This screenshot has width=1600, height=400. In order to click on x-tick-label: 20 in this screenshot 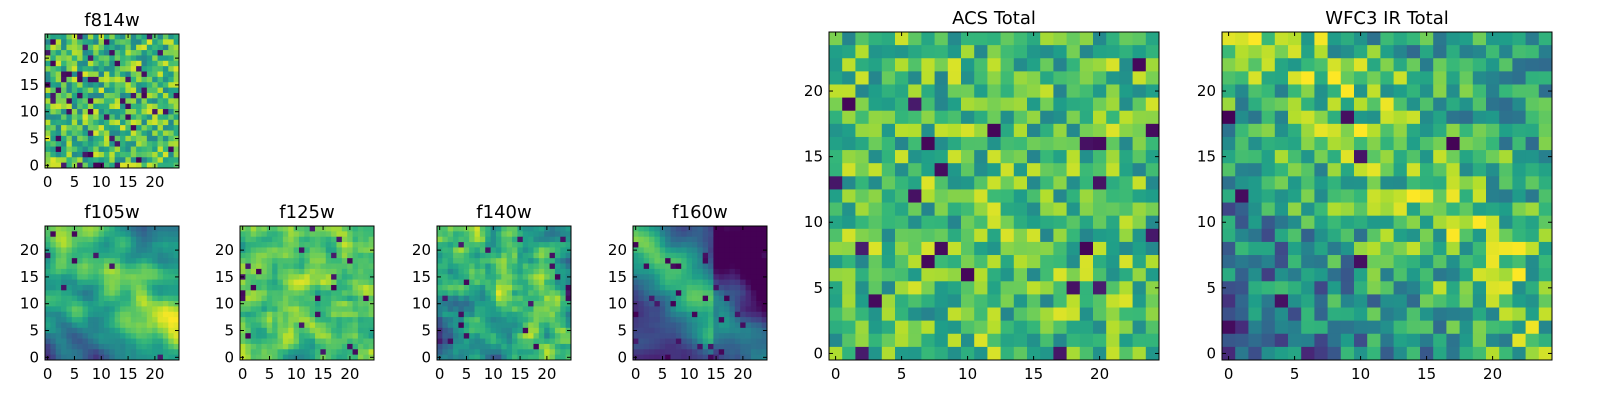, I will do `click(546, 374)`.